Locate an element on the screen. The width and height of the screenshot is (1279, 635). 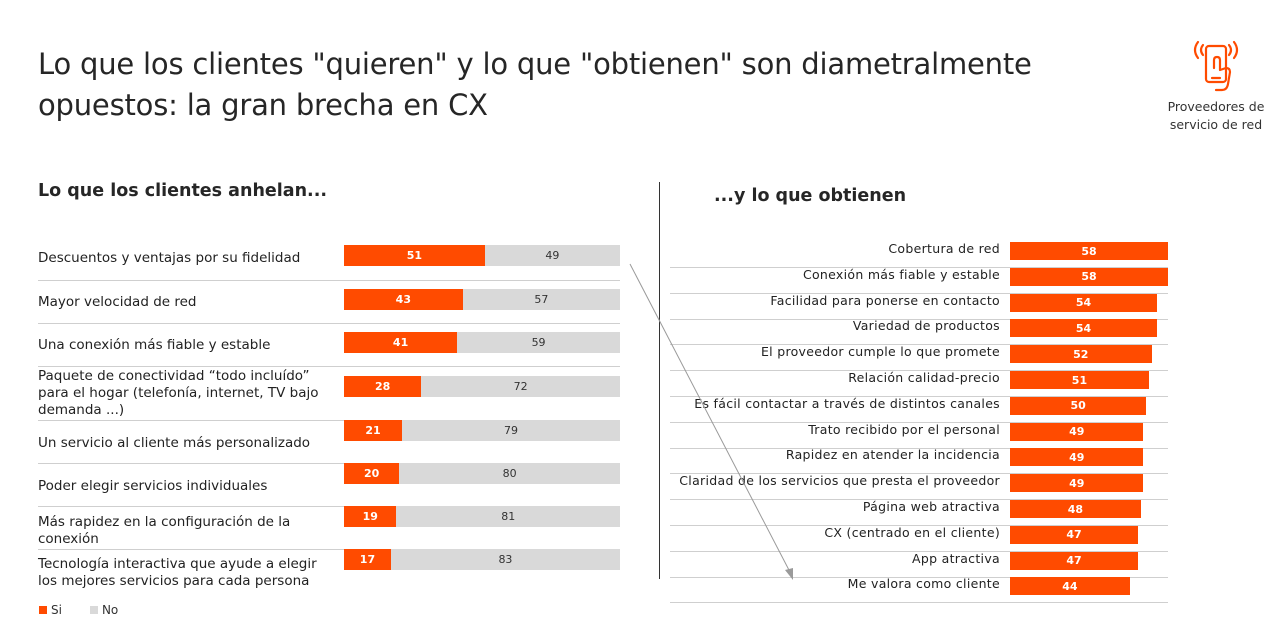
reality-row: Cobertura de red 58 is located at coordinates (919, 254).